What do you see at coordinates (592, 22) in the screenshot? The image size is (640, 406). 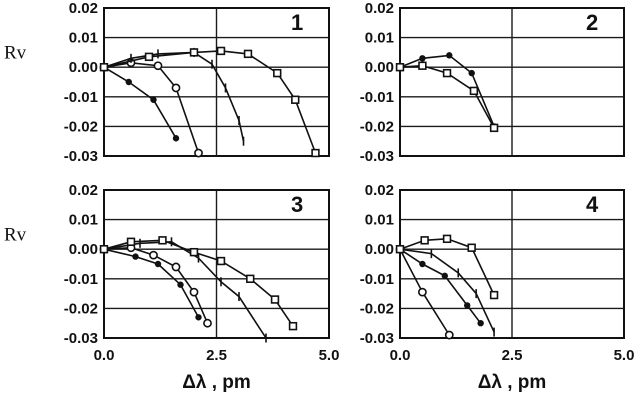 I see `panel-label: 2` at bounding box center [592, 22].